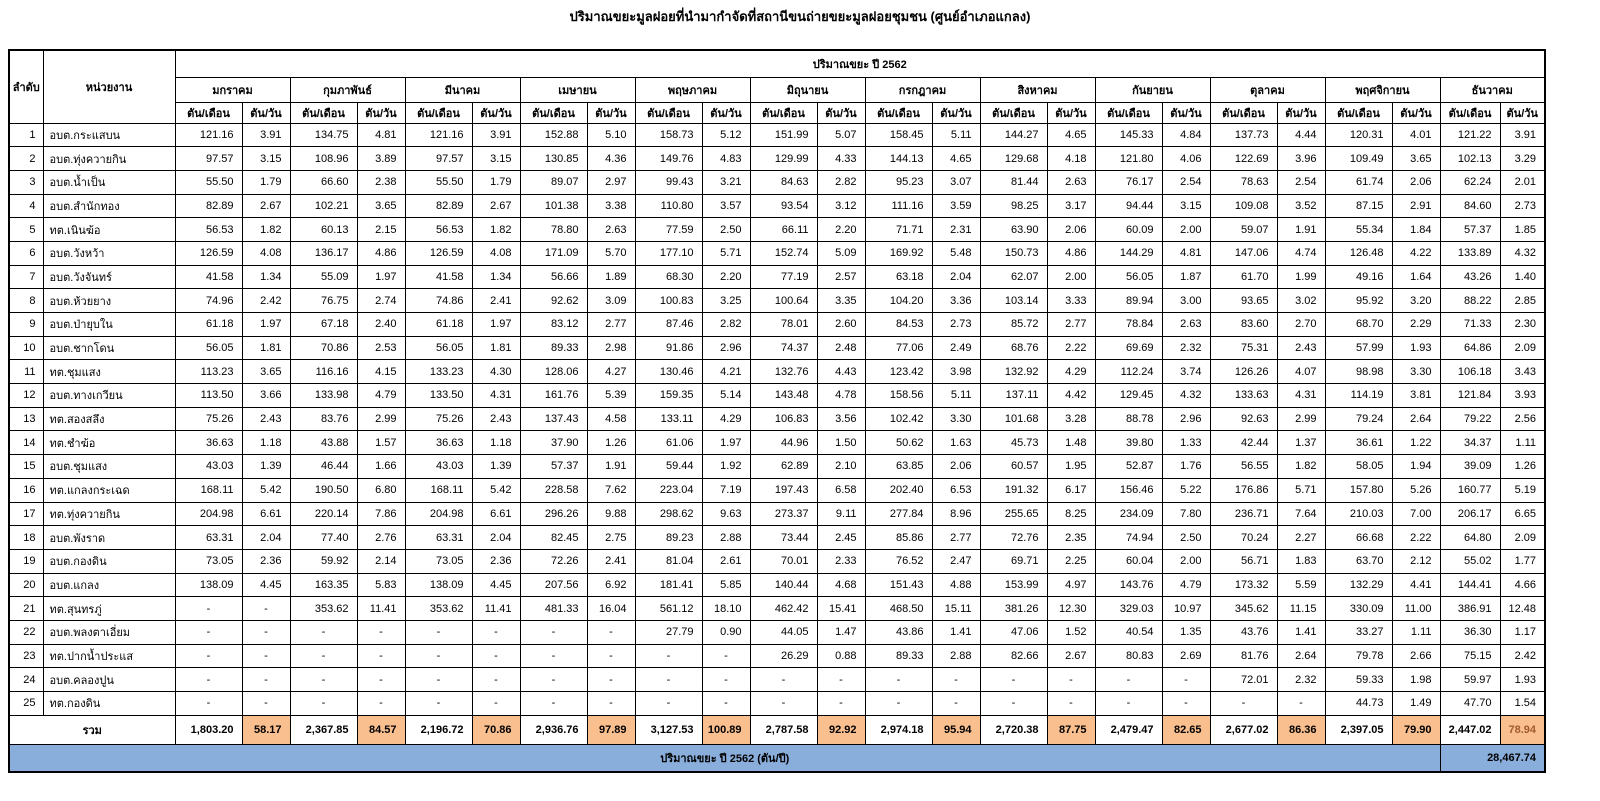 The image size is (1600, 801). What do you see at coordinates (807, 89) in the screenshot?
I see `header-month: มิถุนายน` at bounding box center [807, 89].